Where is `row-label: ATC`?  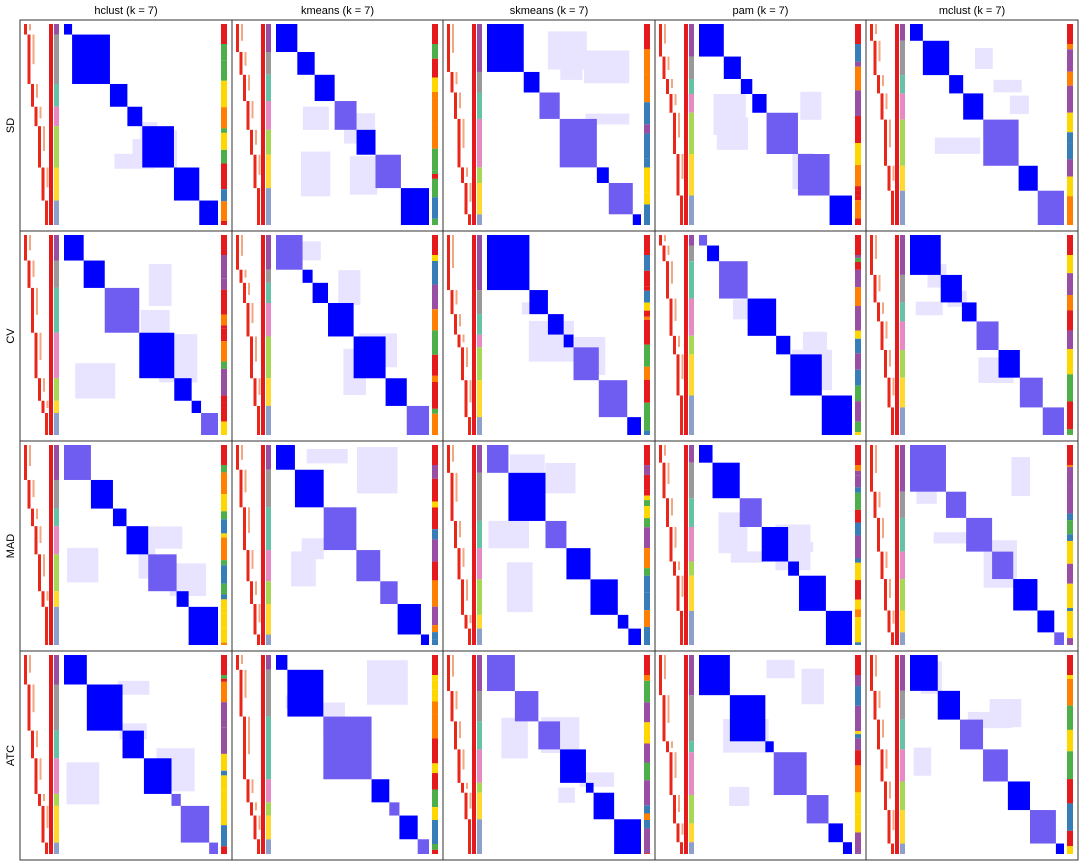 row-label: ATC is located at coordinates (11, 755).